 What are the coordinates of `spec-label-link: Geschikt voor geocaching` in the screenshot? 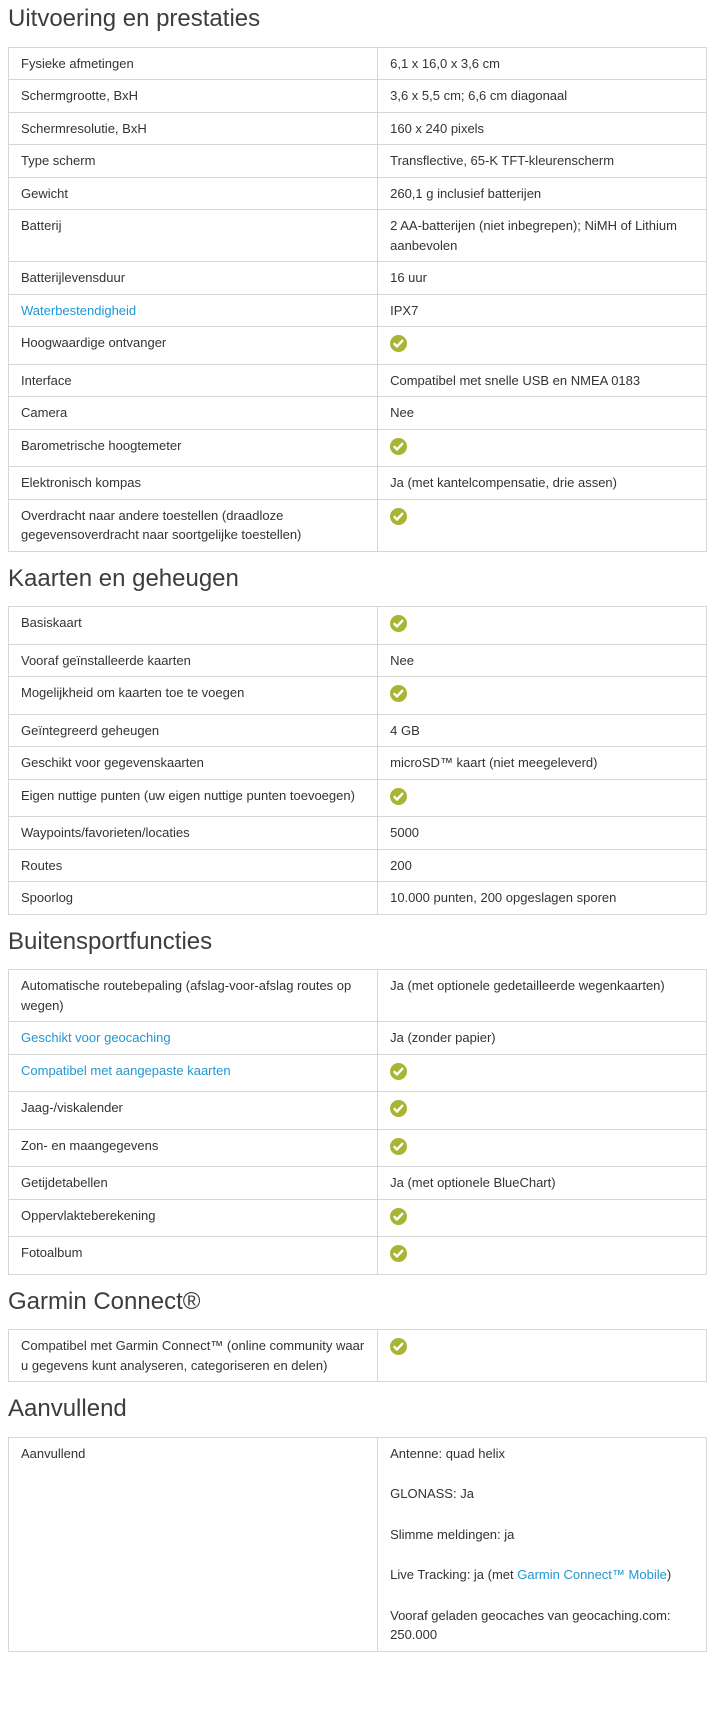 It's located at (96, 1038).